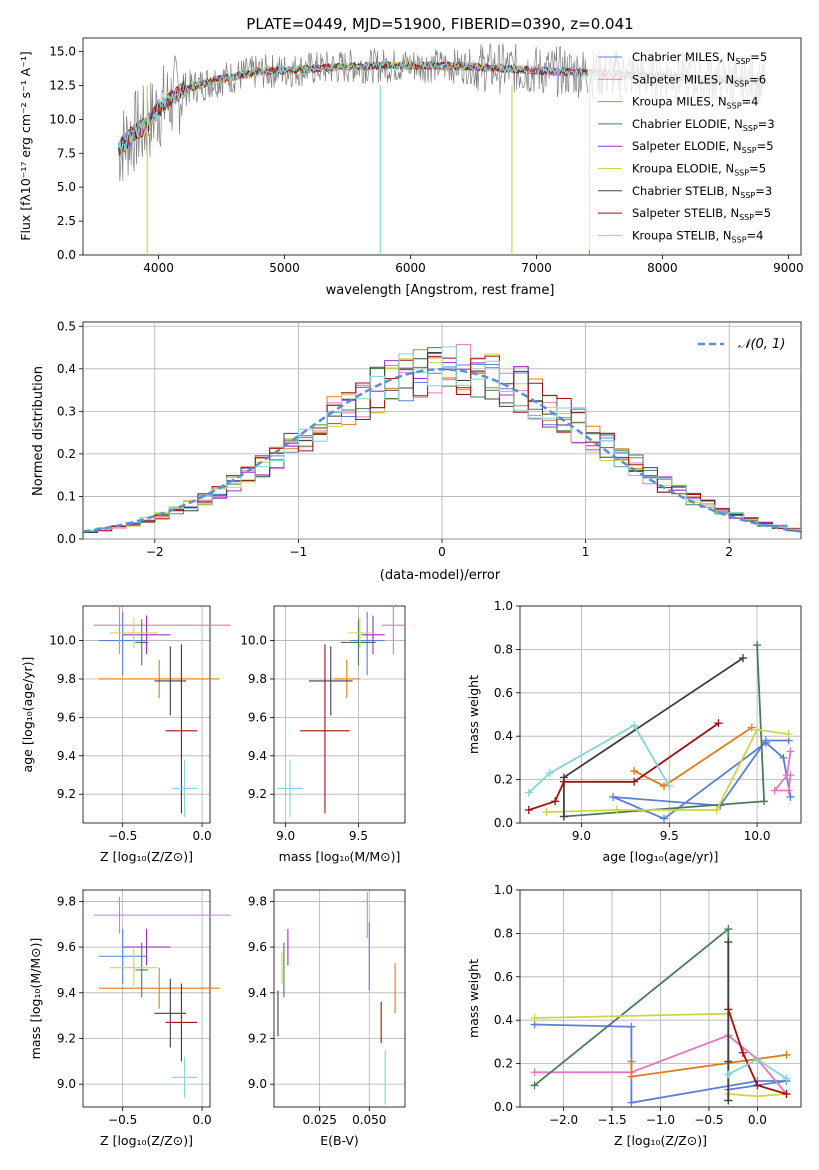  Describe the element at coordinates (440, 290) in the screenshot. I see `spectrum-xlabel: wavelength [Angstrom, rest frame]` at that location.